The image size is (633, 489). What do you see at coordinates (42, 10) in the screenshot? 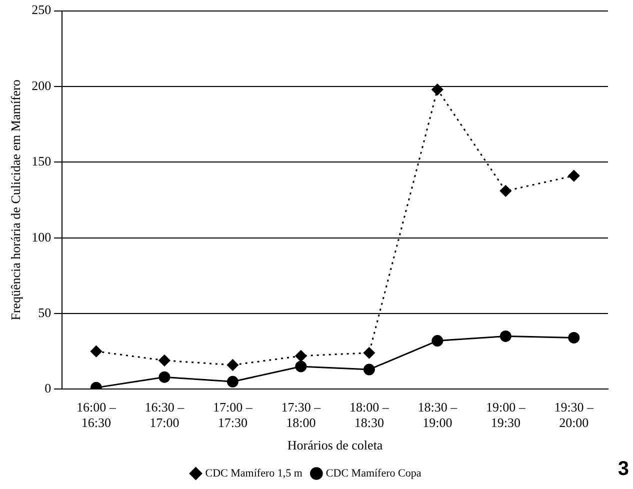
I see `y-tick-label: 250` at bounding box center [42, 10].